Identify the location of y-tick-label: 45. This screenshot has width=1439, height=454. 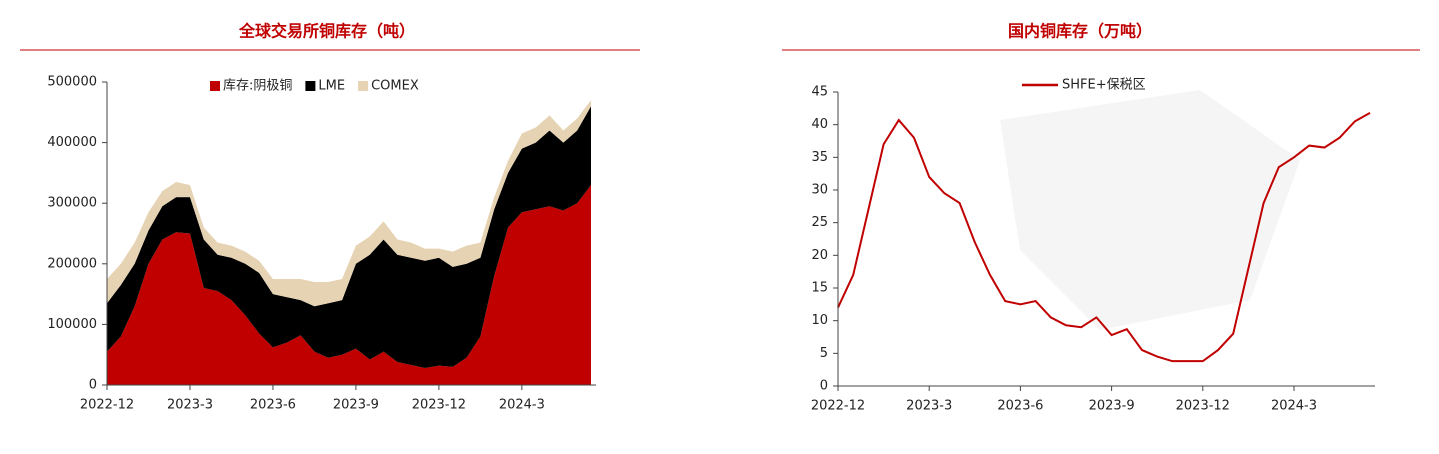
(819, 92).